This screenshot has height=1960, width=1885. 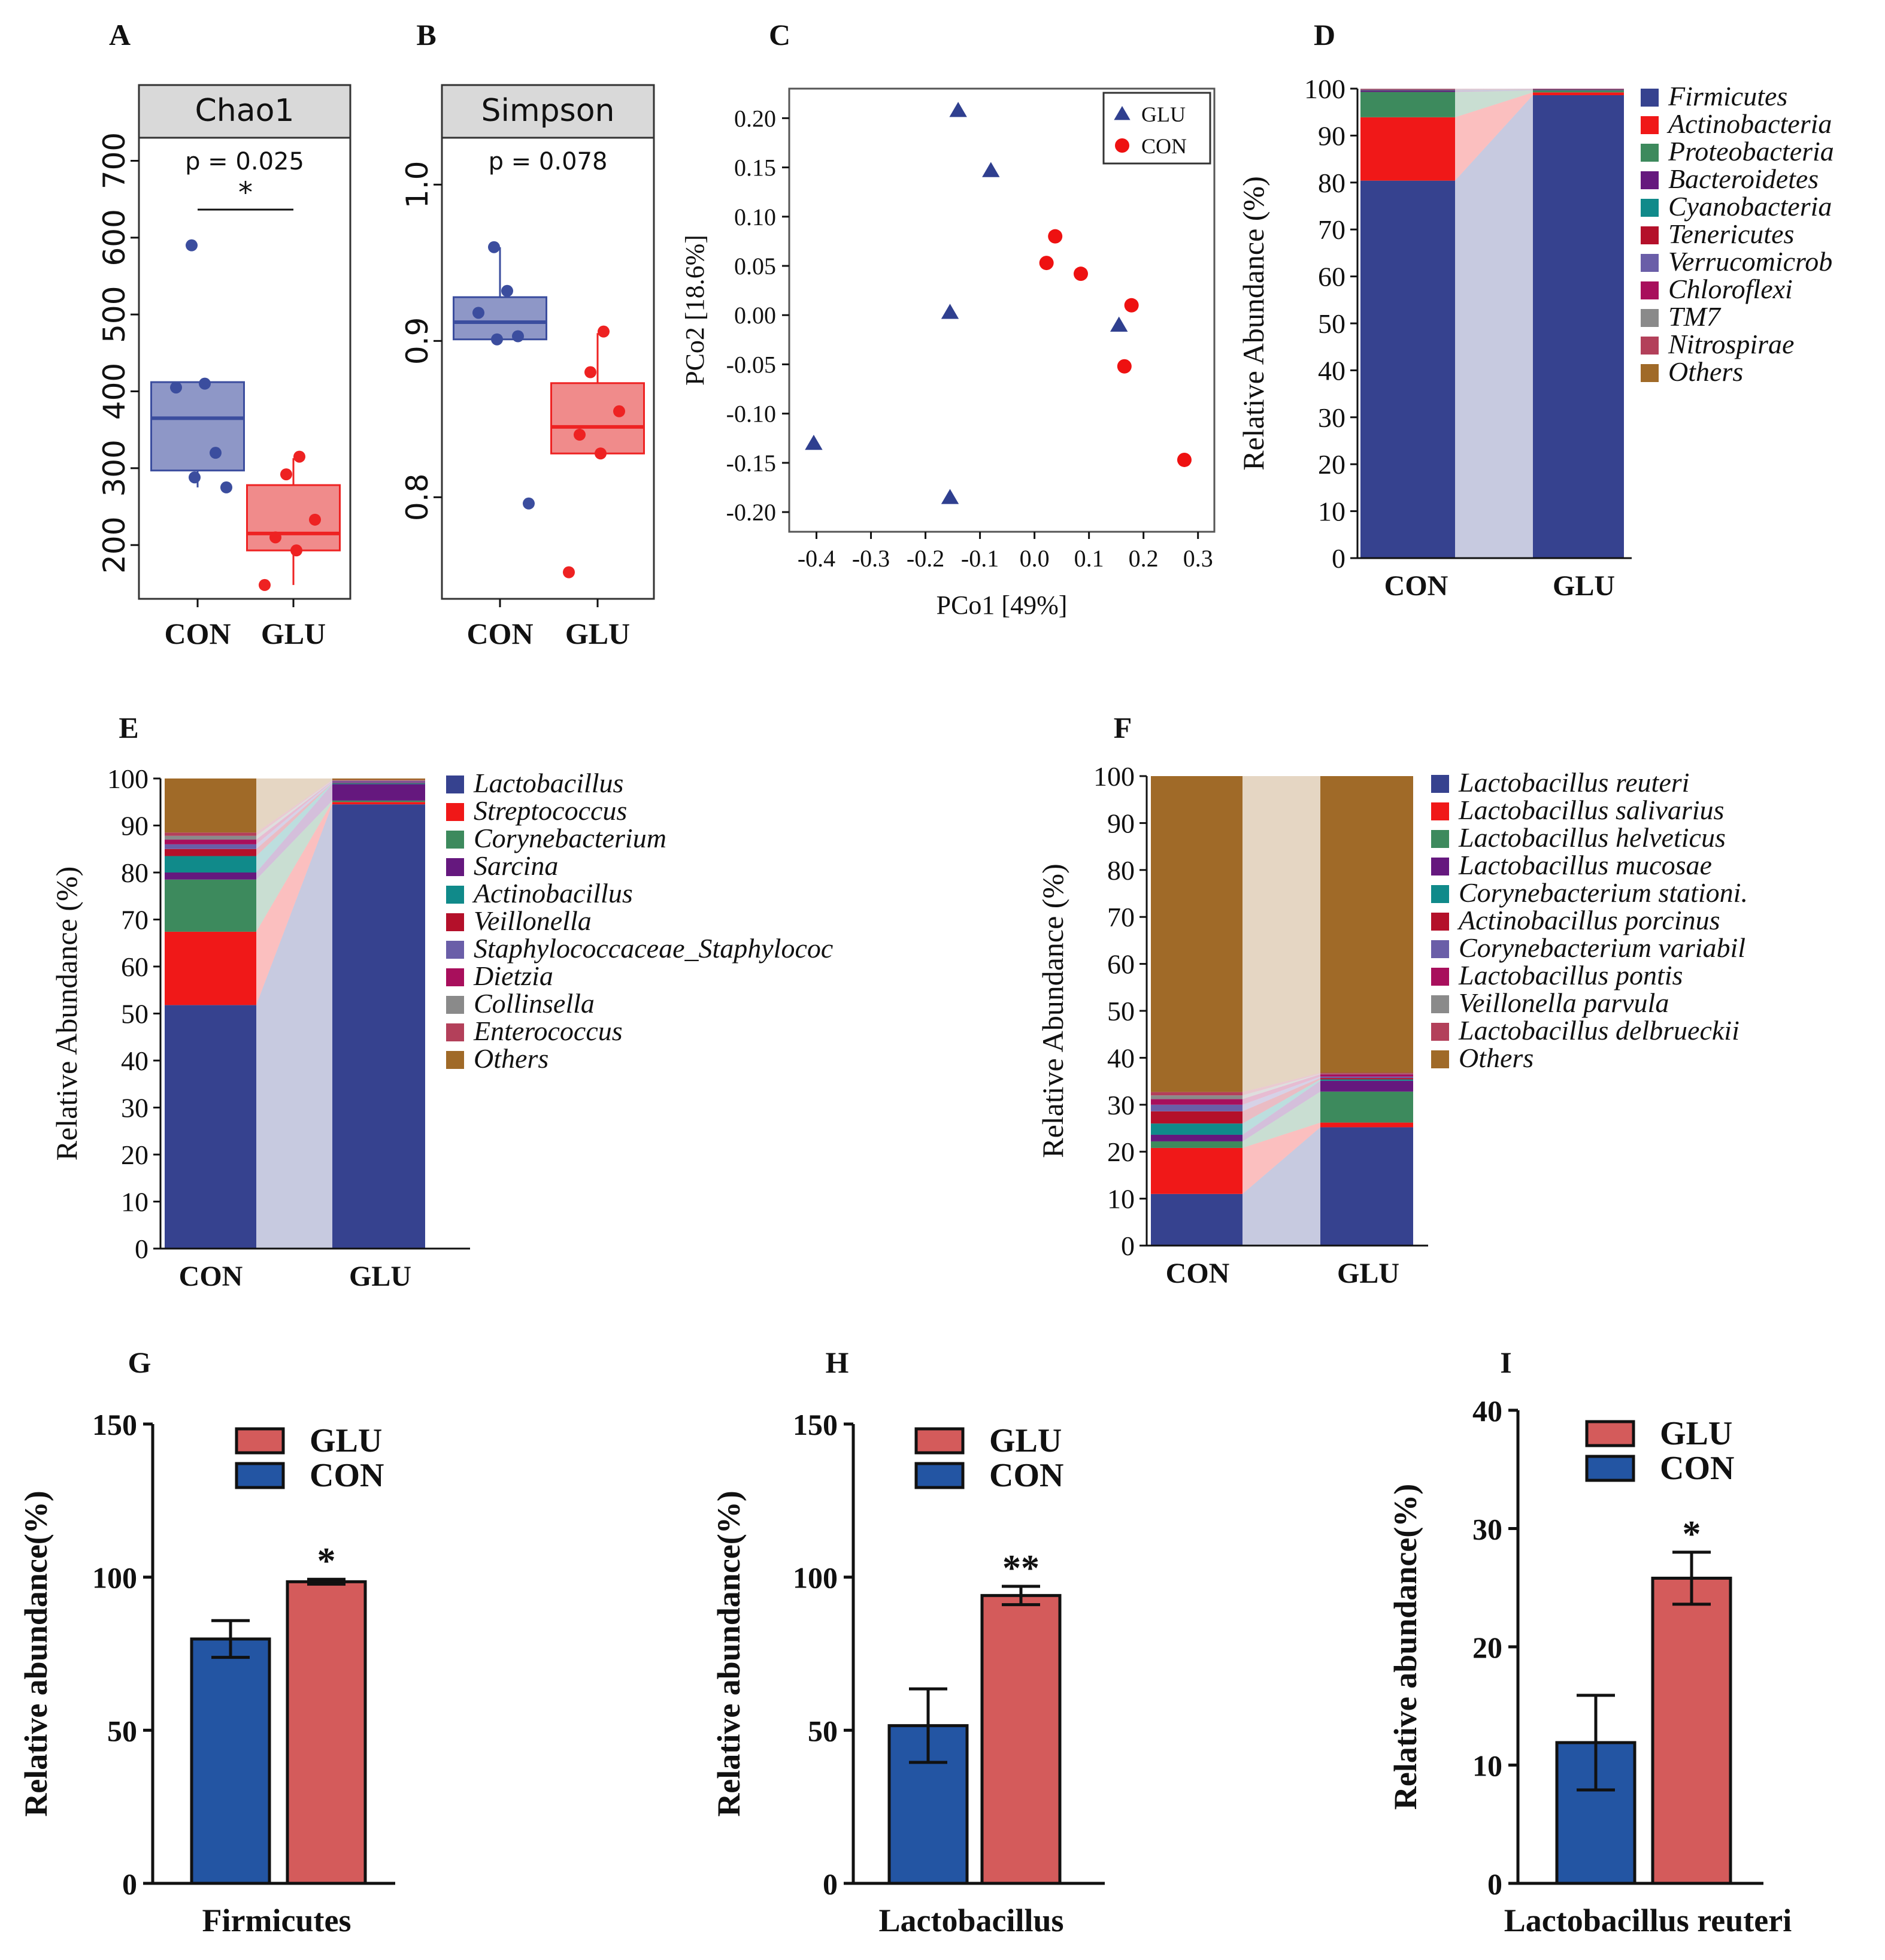 I want to click on y-axis-title: Relative Abundance (%), so click(x=1052, y=1011).